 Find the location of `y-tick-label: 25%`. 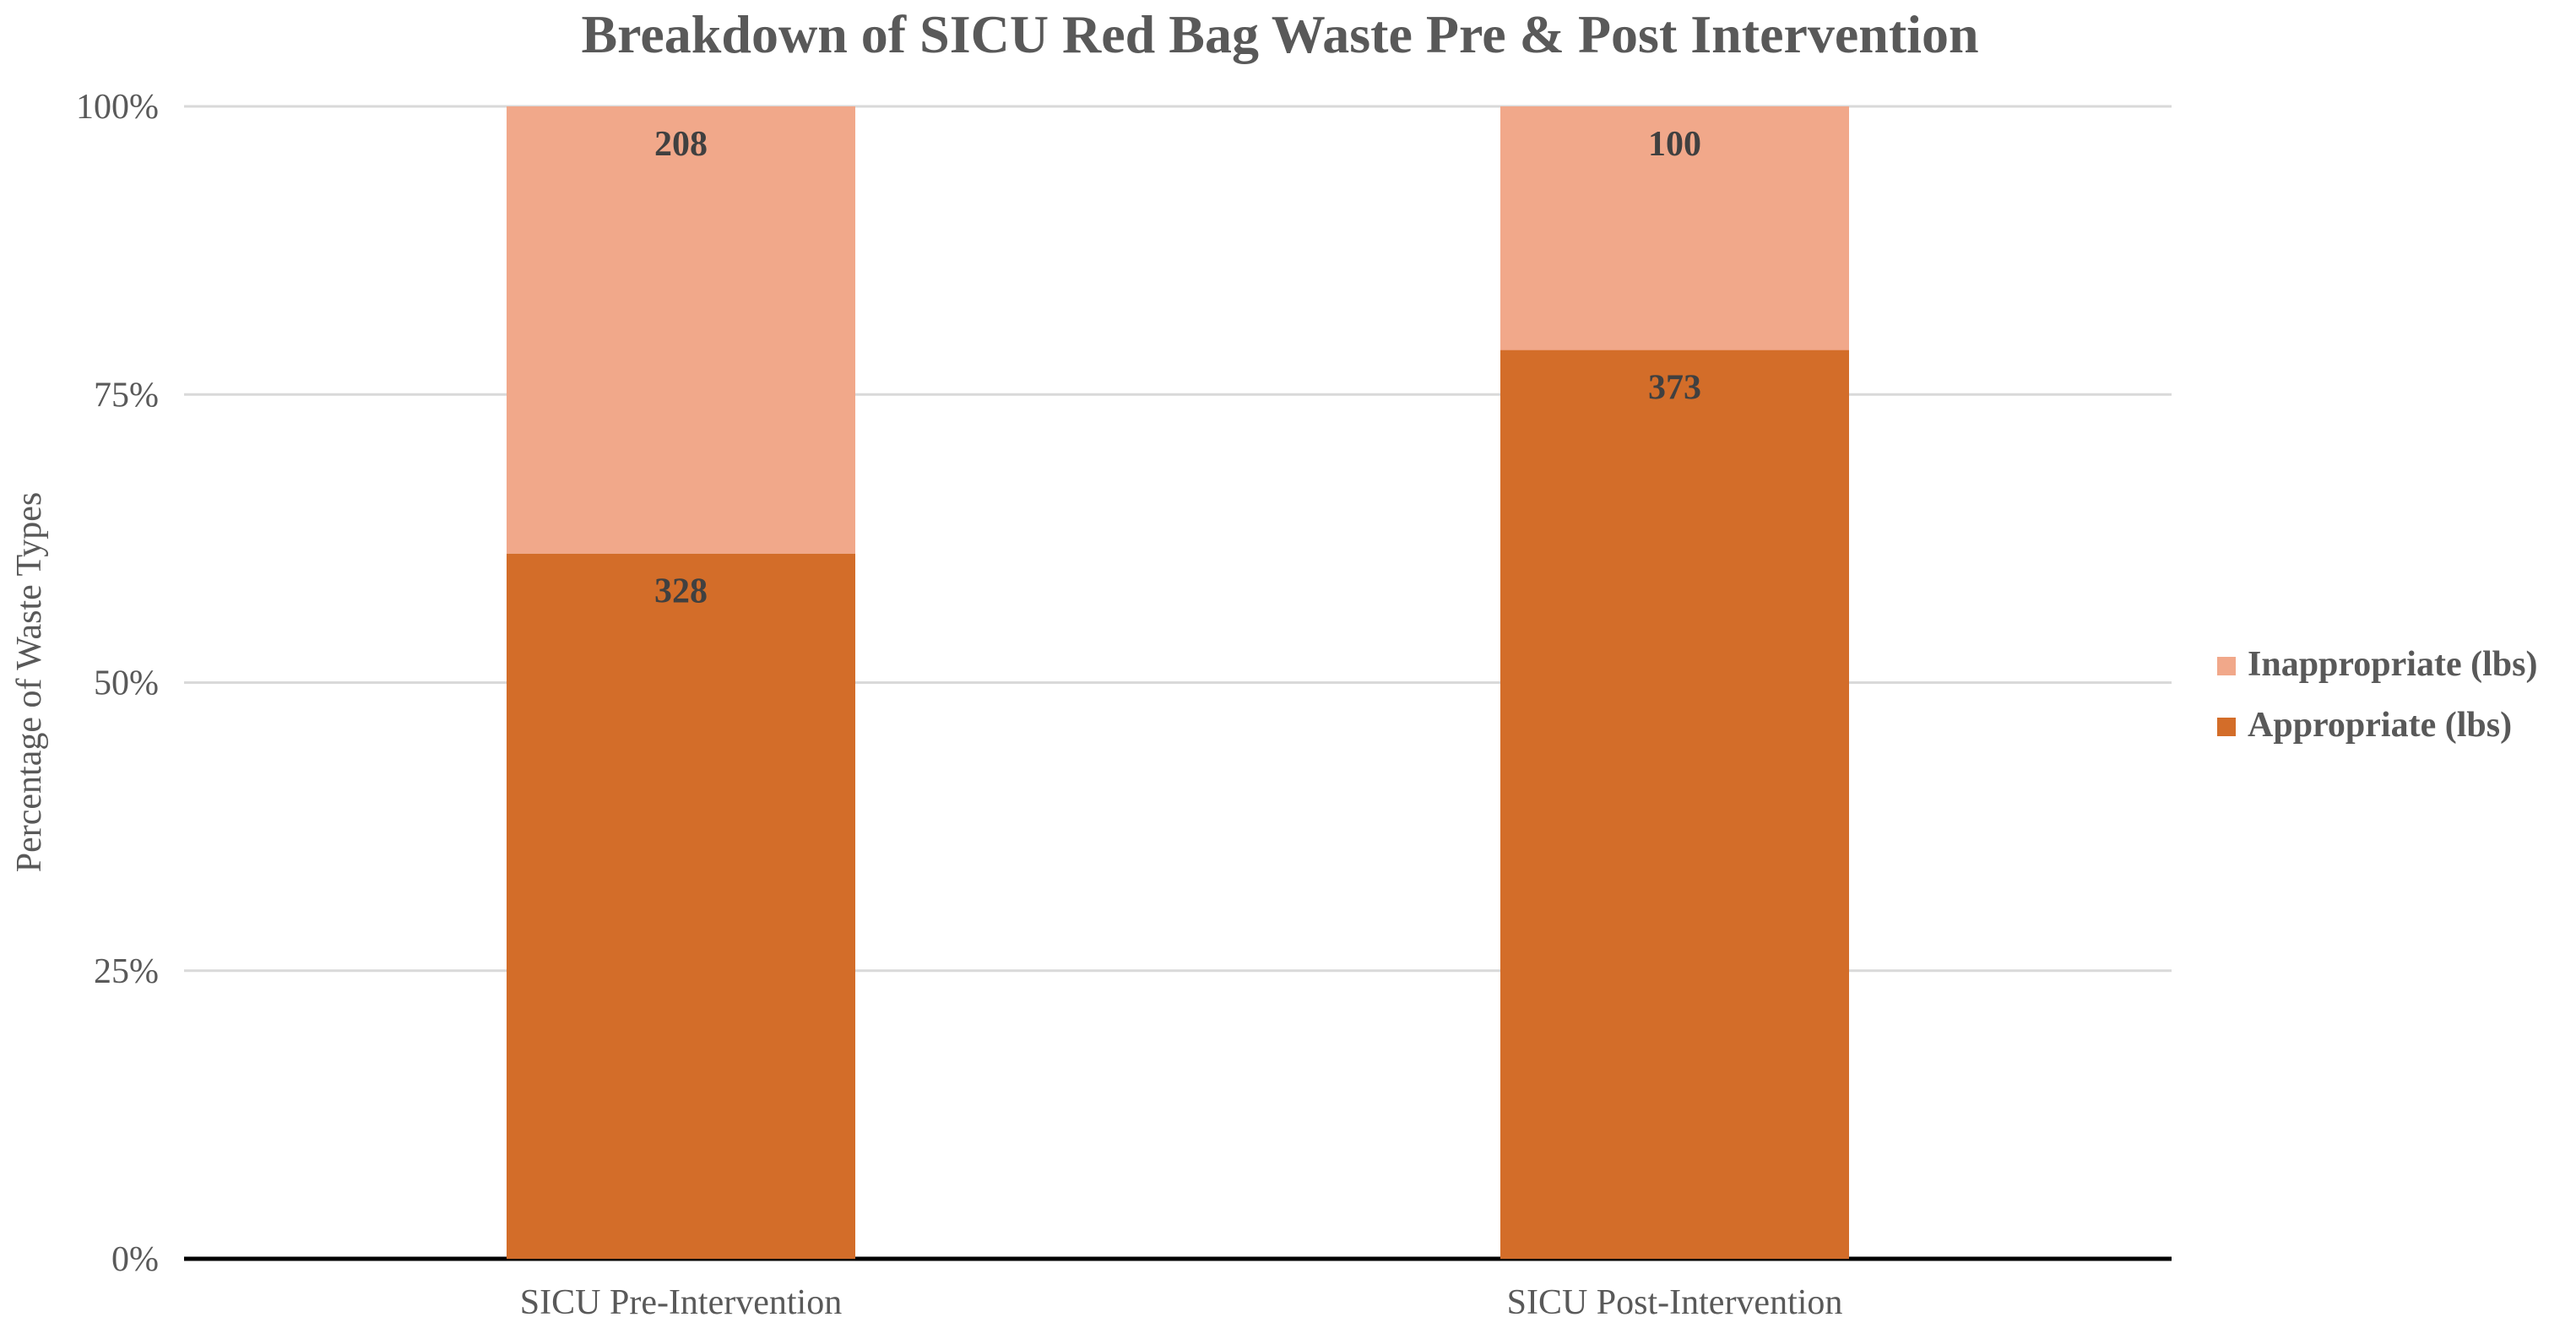

y-tick-label: 25% is located at coordinates (127, 971).